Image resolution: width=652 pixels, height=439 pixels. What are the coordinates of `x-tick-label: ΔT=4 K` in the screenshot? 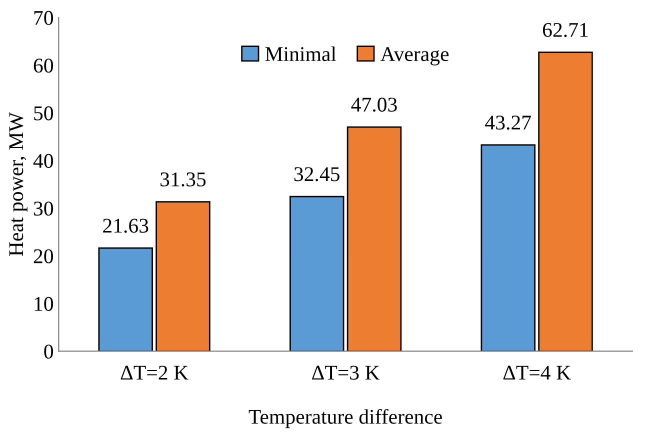 It's located at (537, 373).